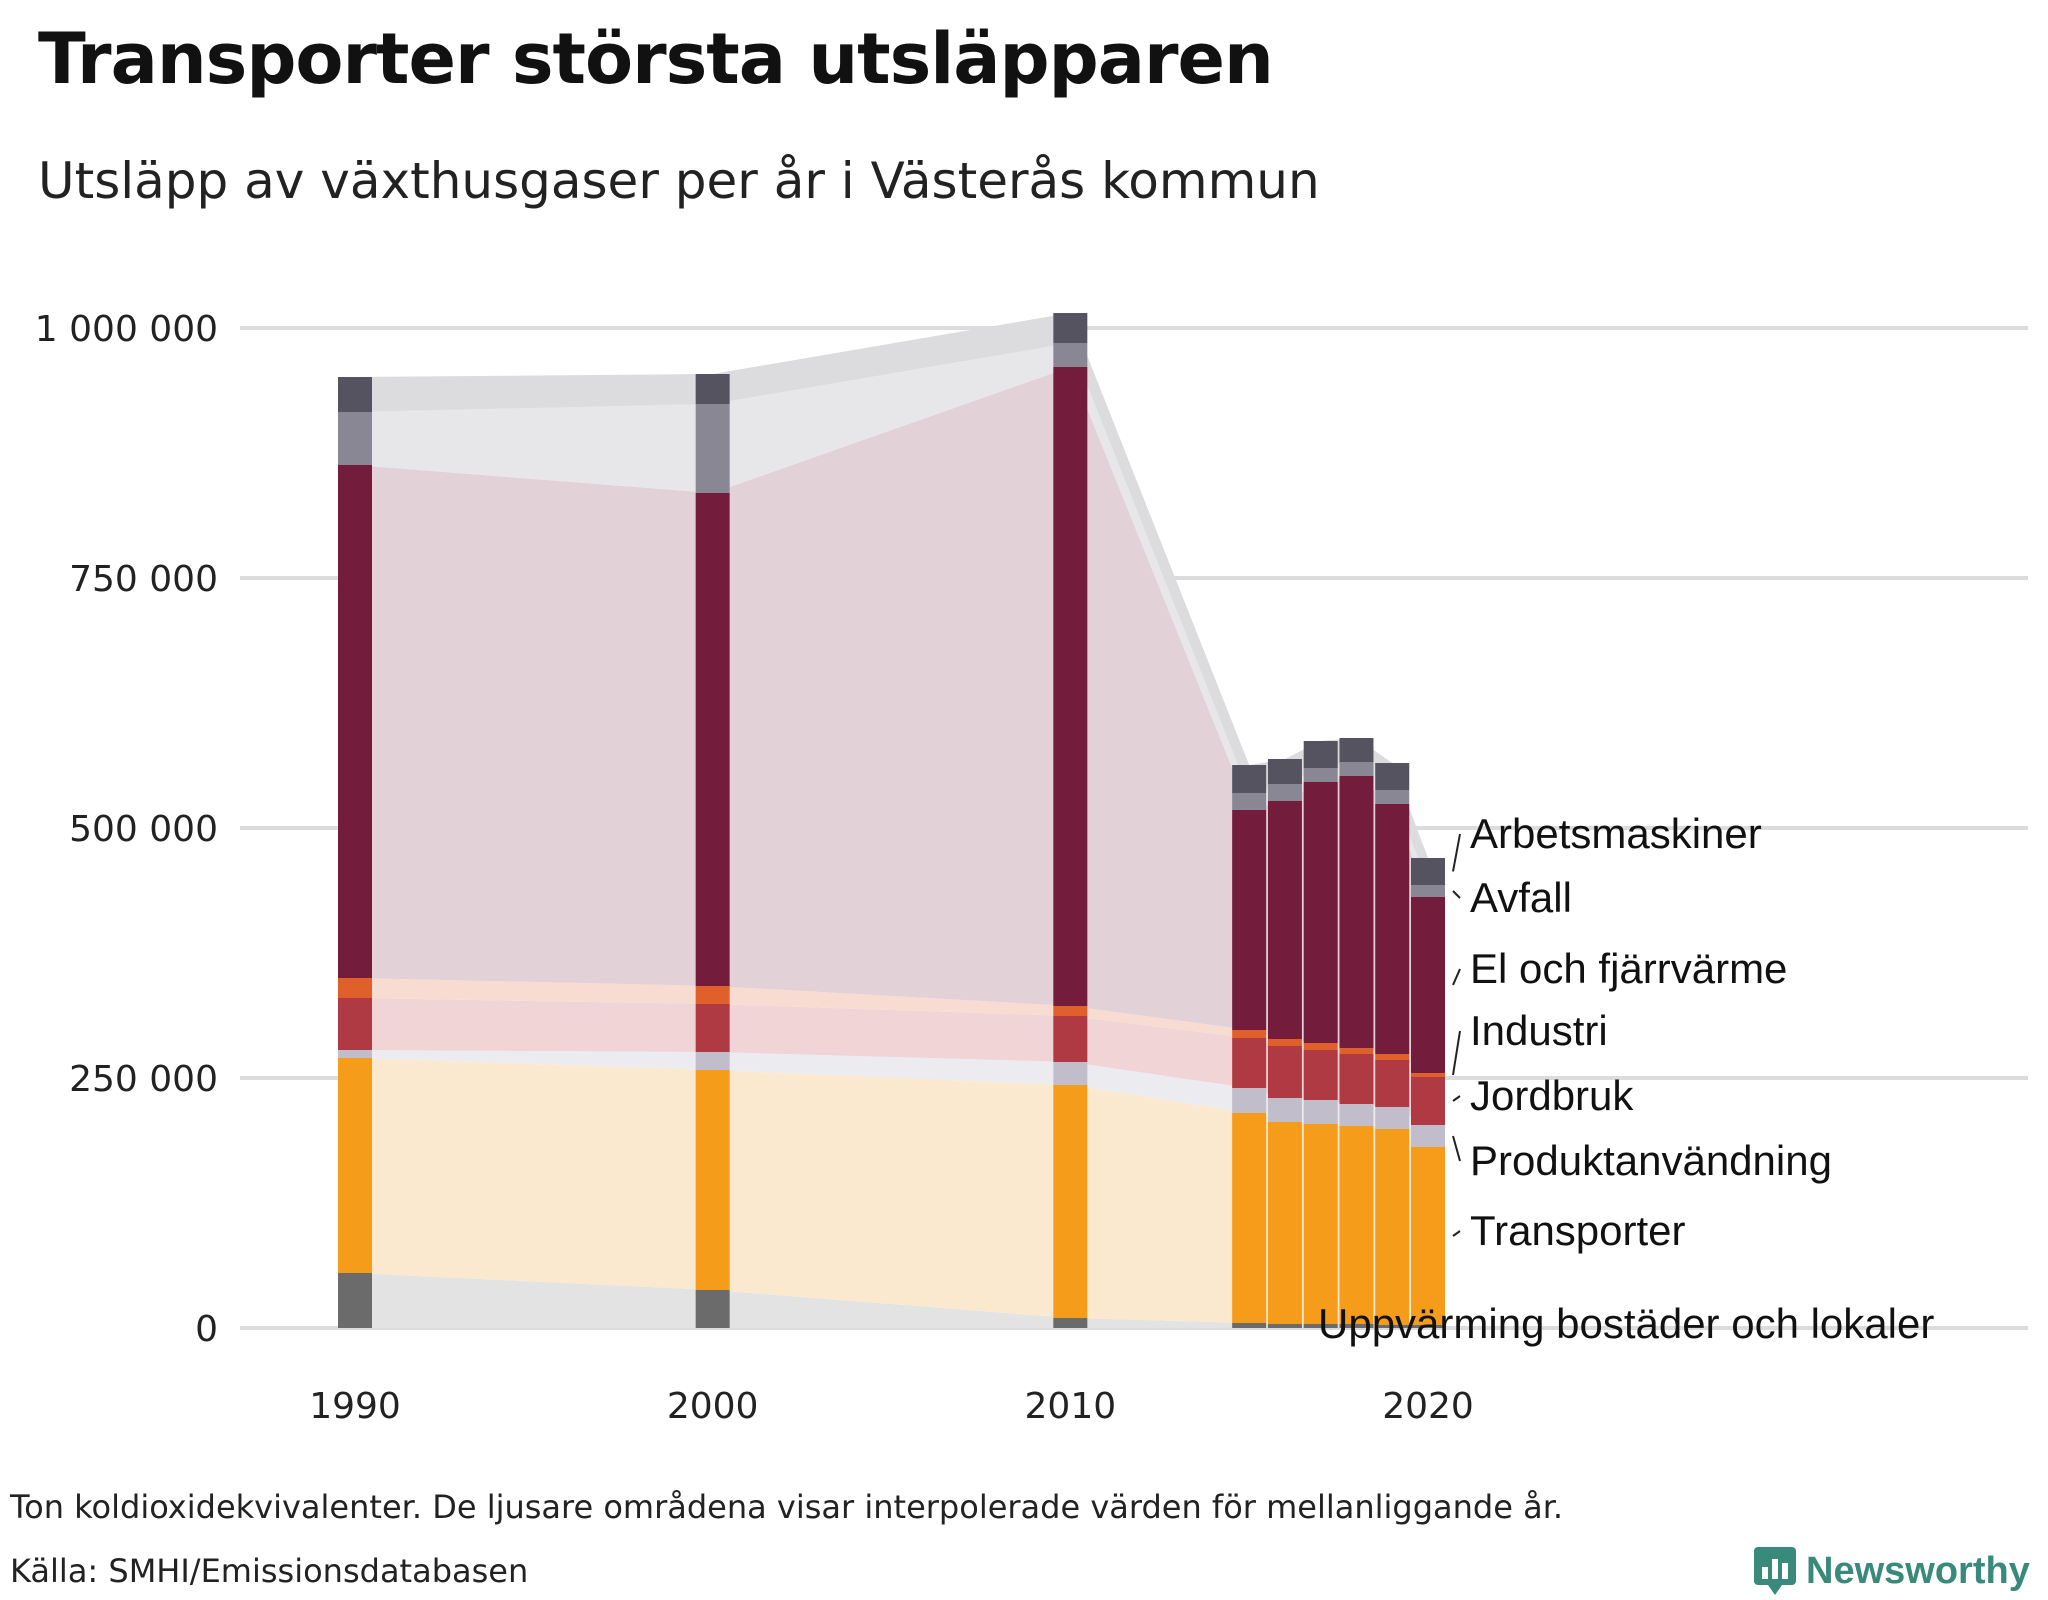 The width and height of the screenshot is (2048, 1600). Describe the element at coordinates (1775, 1571) in the screenshot. I see `newsworthy-logo-icon` at that location.